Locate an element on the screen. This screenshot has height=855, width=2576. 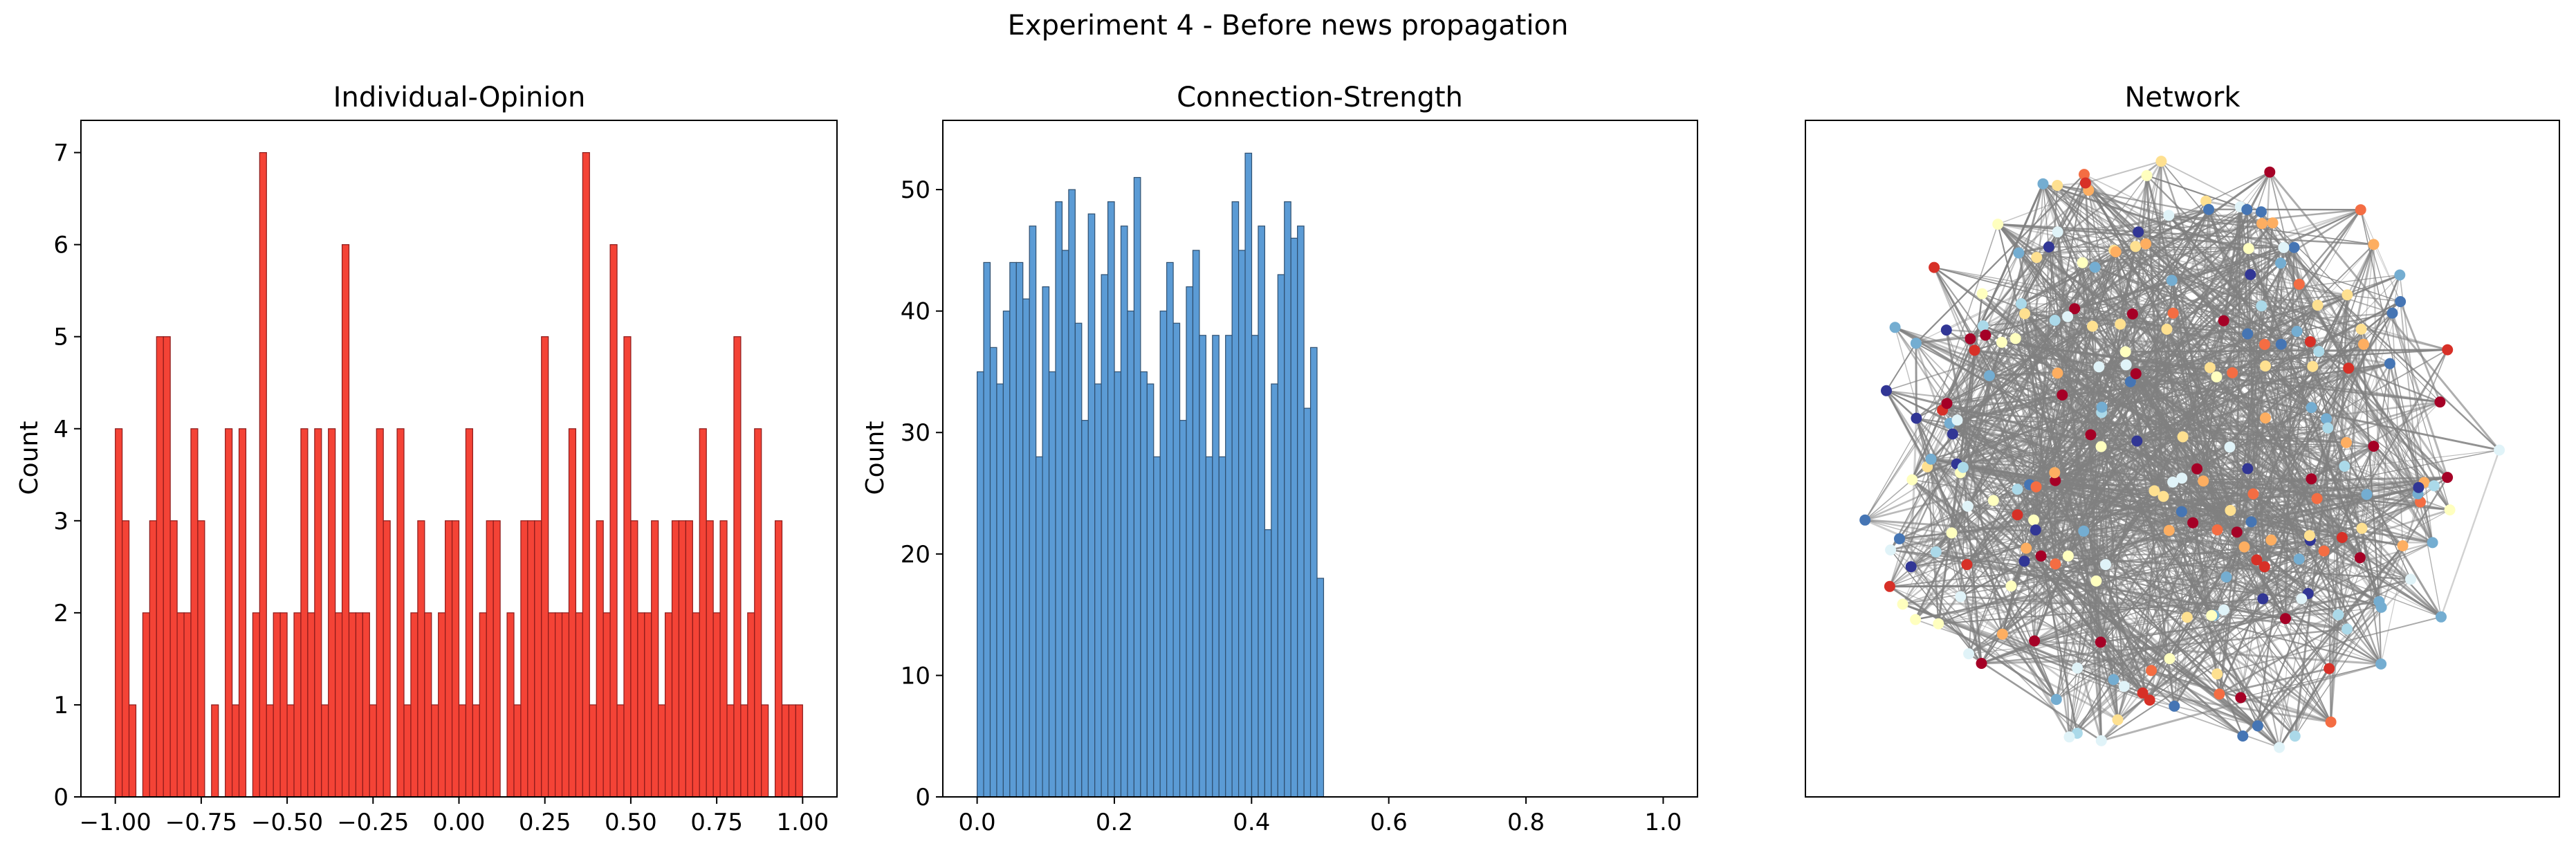
opinion-xtick-label: 0.00 is located at coordinates (459, 822).